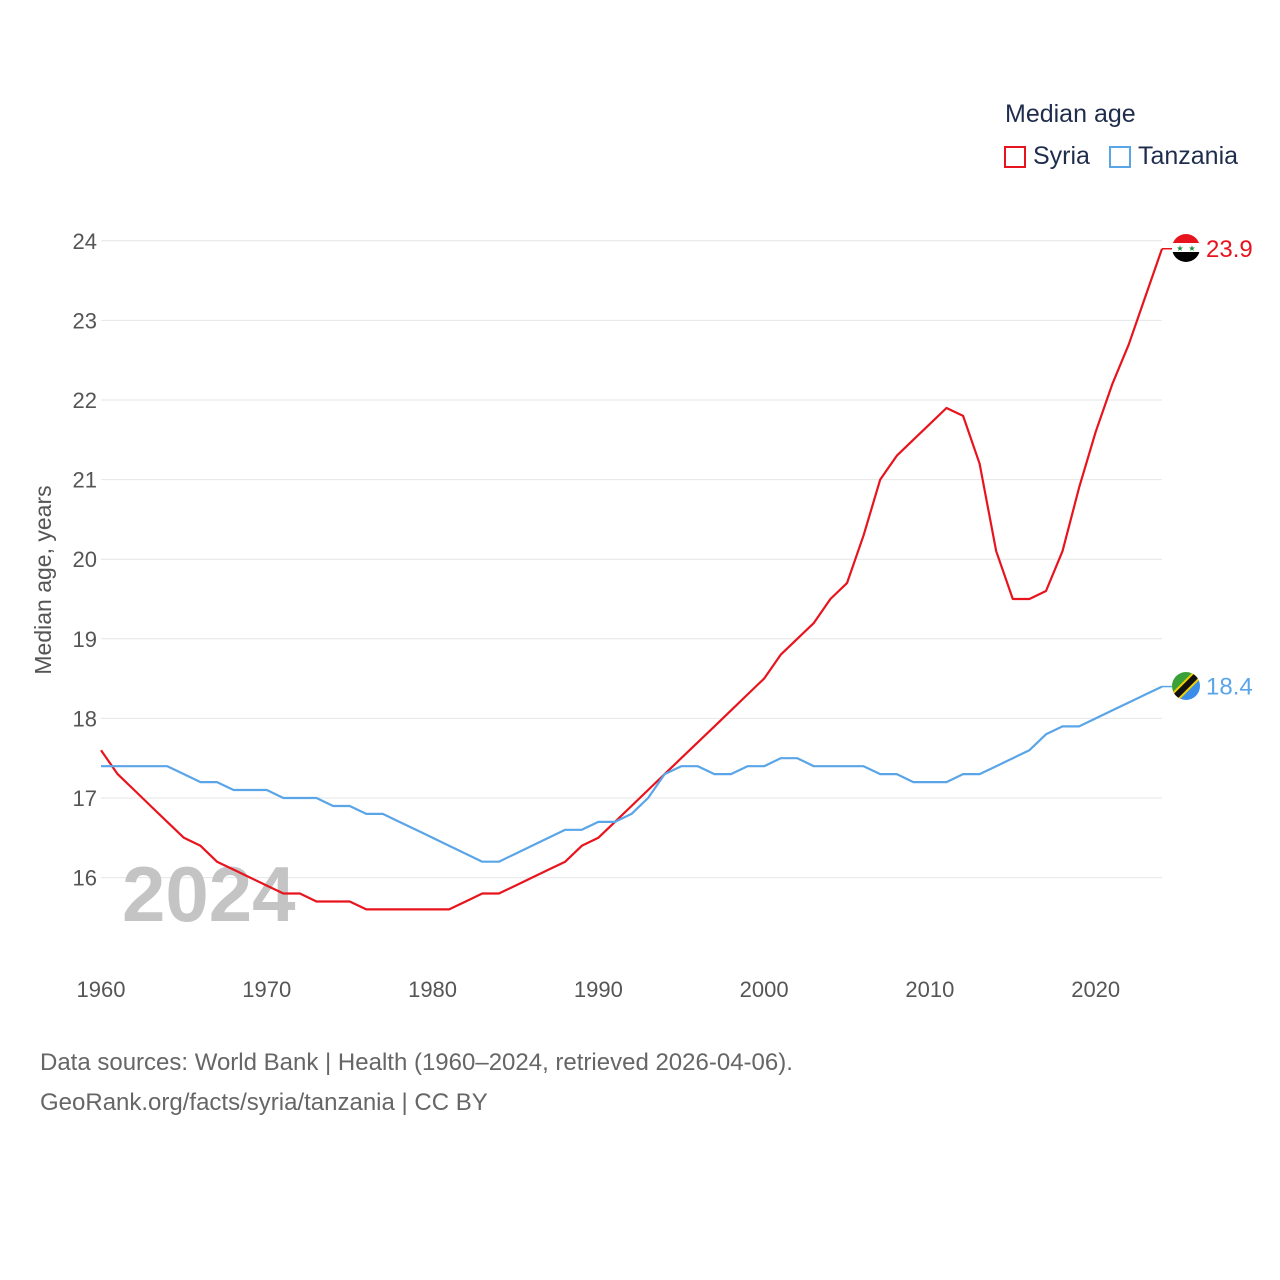 The width and height of the screenshot is (1280, 1280). Describe the element at coordinates (85, 400) in the screenshot. I see `y-tick-label: 22` at that location.